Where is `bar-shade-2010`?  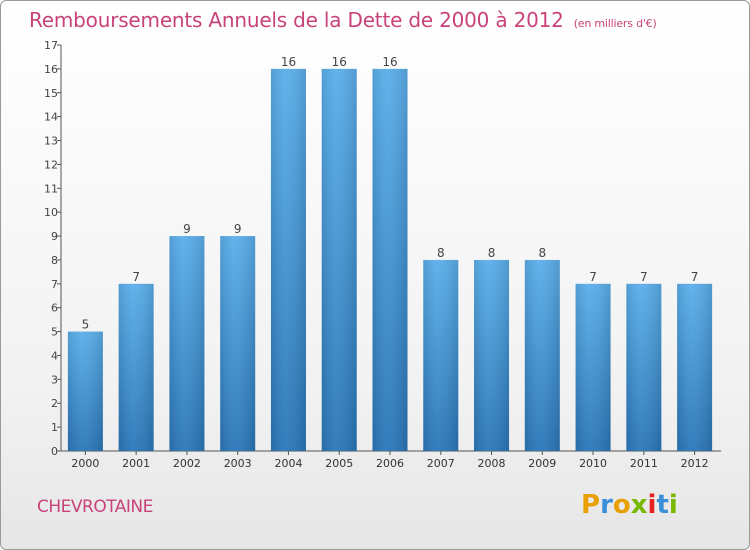
bar-shade-2010 is located at coordinates (593, 367).